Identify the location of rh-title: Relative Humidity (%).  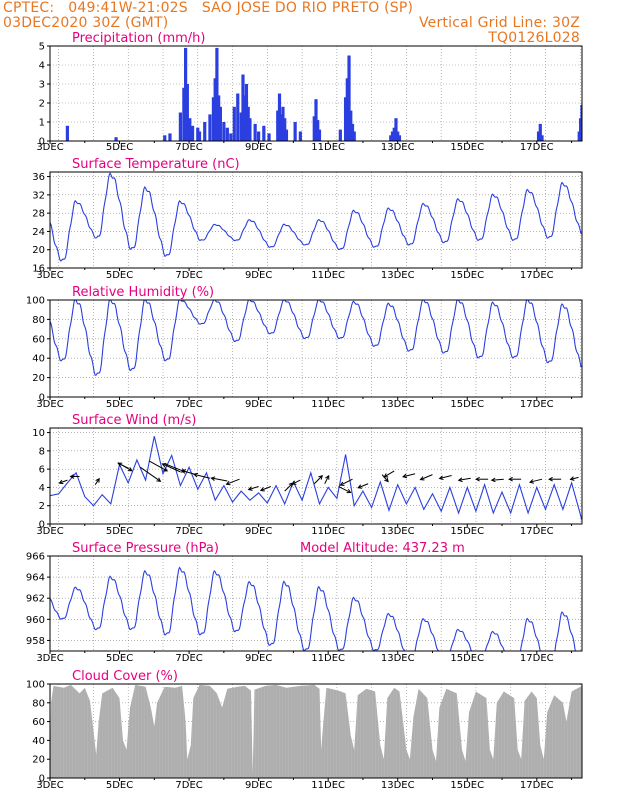
(143, 292).